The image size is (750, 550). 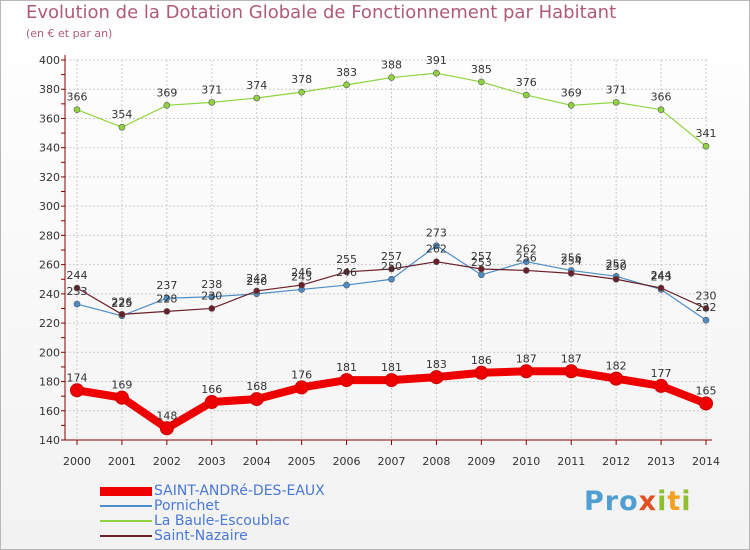 What do you see at coordinates (201, 536) in the screenshot?
I see `legend-label-saint_nazaire: Saint-Nazaire` at bounding box center [201, 536].